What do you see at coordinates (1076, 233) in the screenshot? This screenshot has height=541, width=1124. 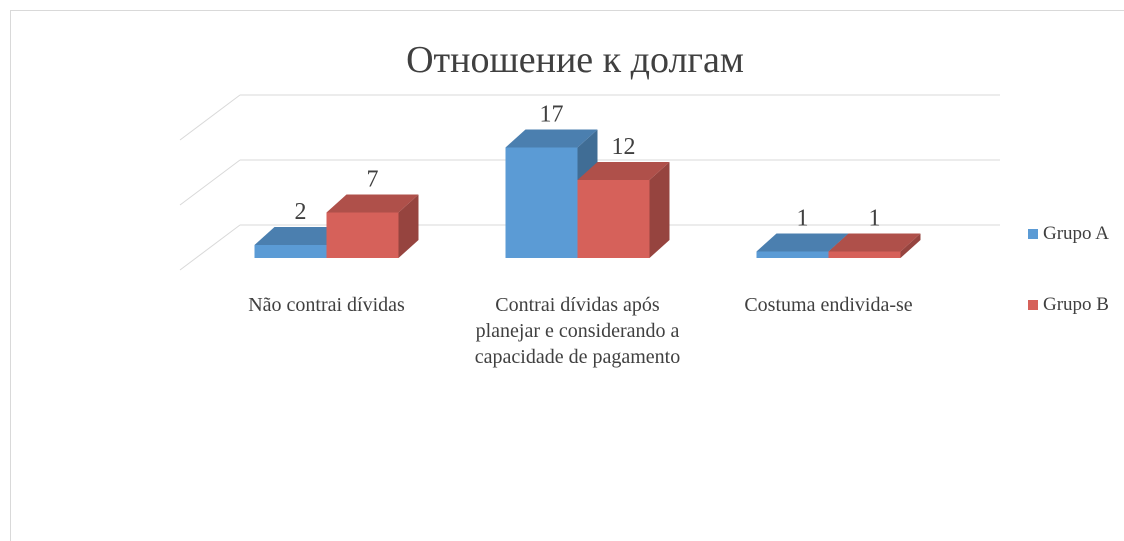 I see `legend-label: Grupo A` at bounding box center [1076, 233].